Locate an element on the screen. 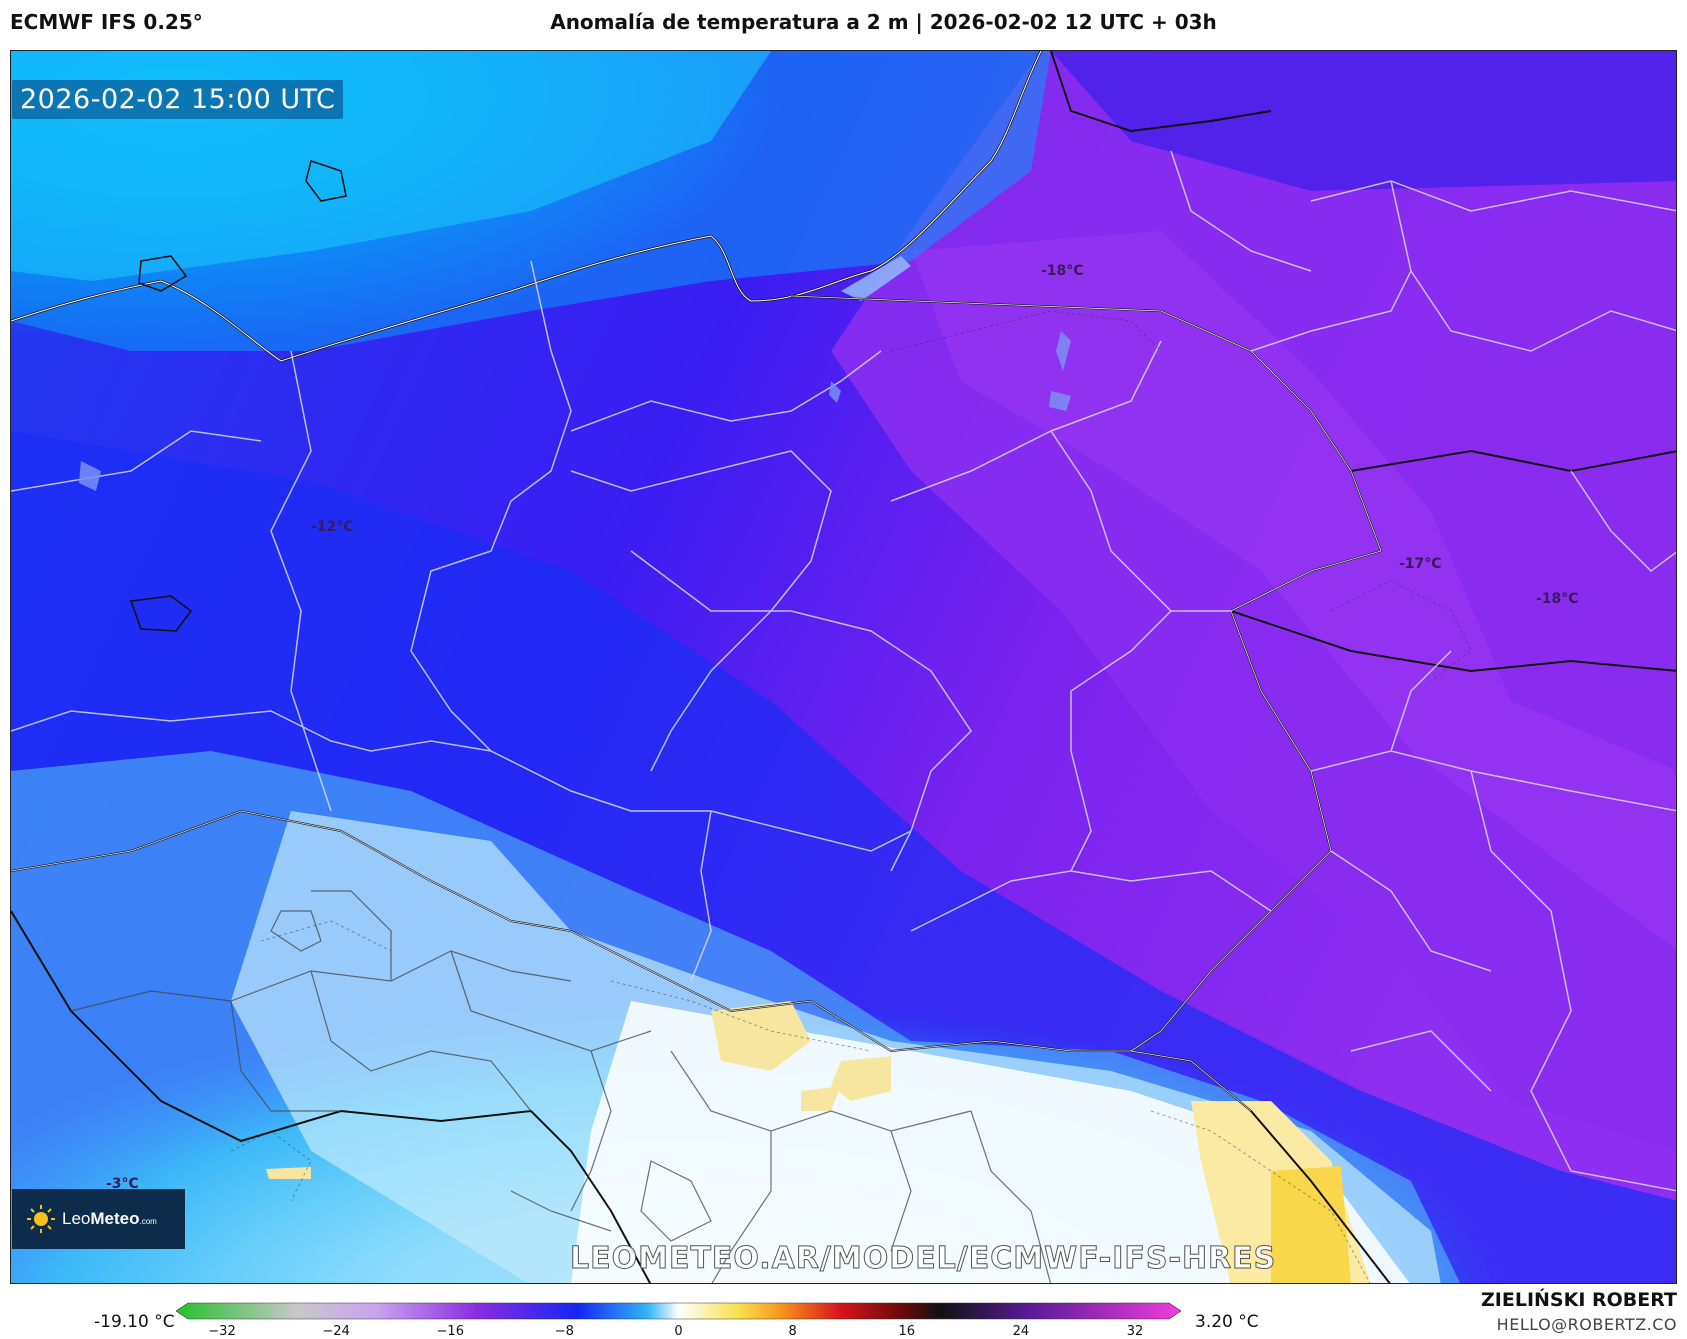  temperature-label: -3°C is located at coordinates (122, 1184).